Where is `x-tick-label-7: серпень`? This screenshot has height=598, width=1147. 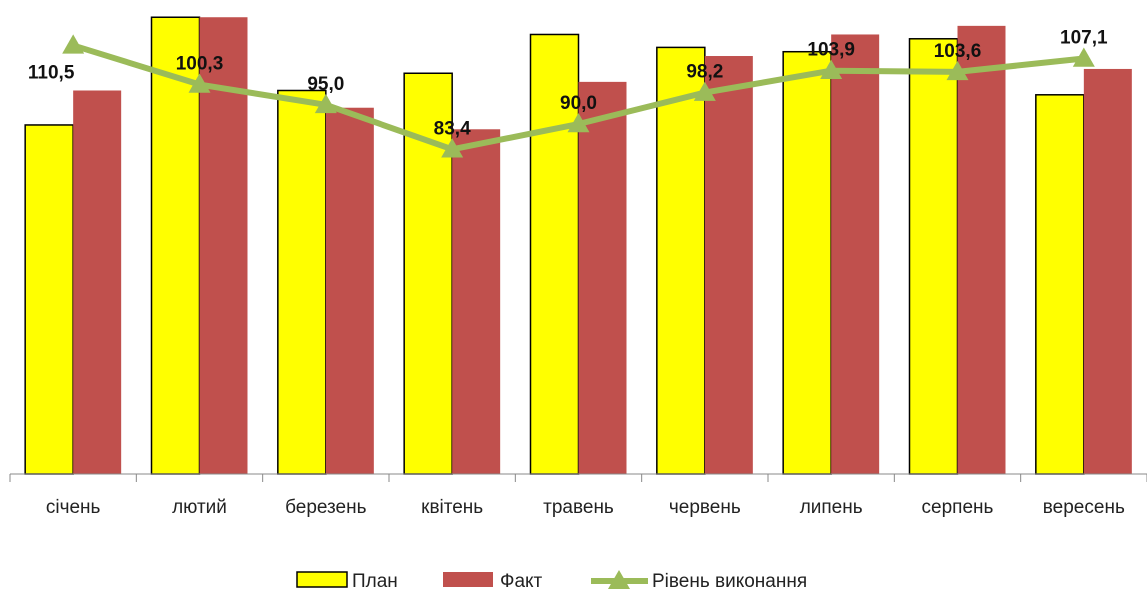
x-tick-label-7: серпень is located at coordinates (958, 507).